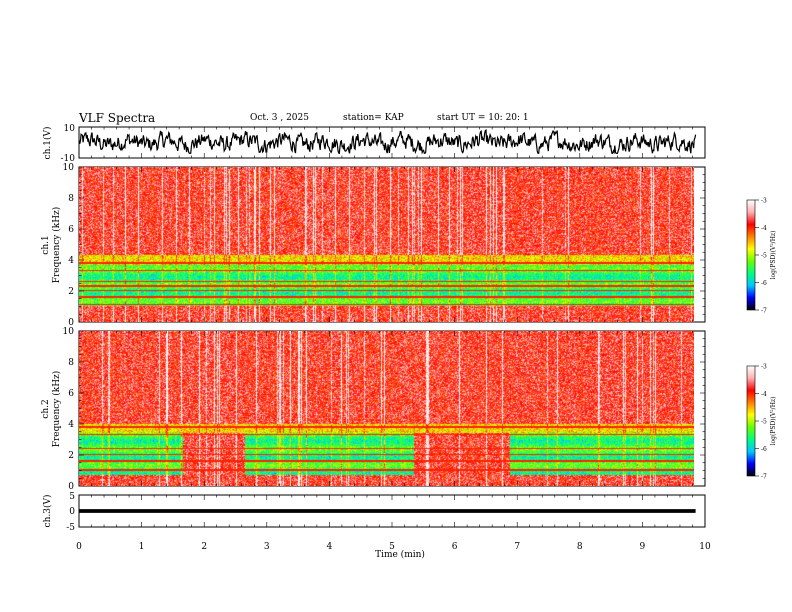 This screenshot has height=612, width=792. I want to click on ch2-spectrogram-ylabel-frequency: Frequency (kHz), so click(56, 409).